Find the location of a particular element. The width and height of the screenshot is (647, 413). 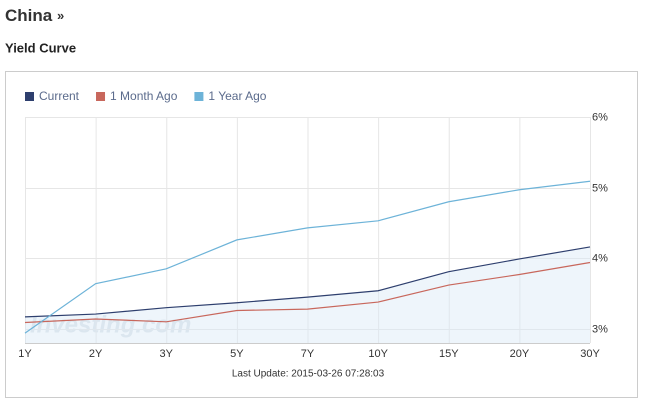

x-tick-label: 30Y is located at coordinates (590, 354).